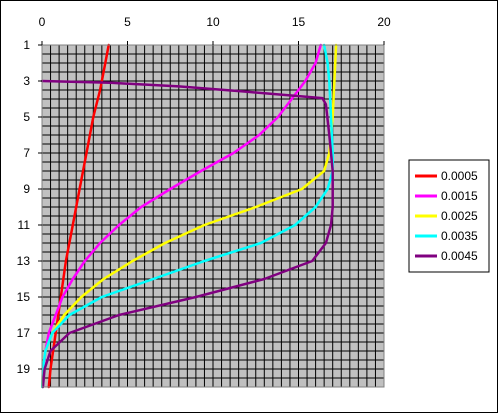  I want to click on y-tick-label: 11, so click(24, 225).